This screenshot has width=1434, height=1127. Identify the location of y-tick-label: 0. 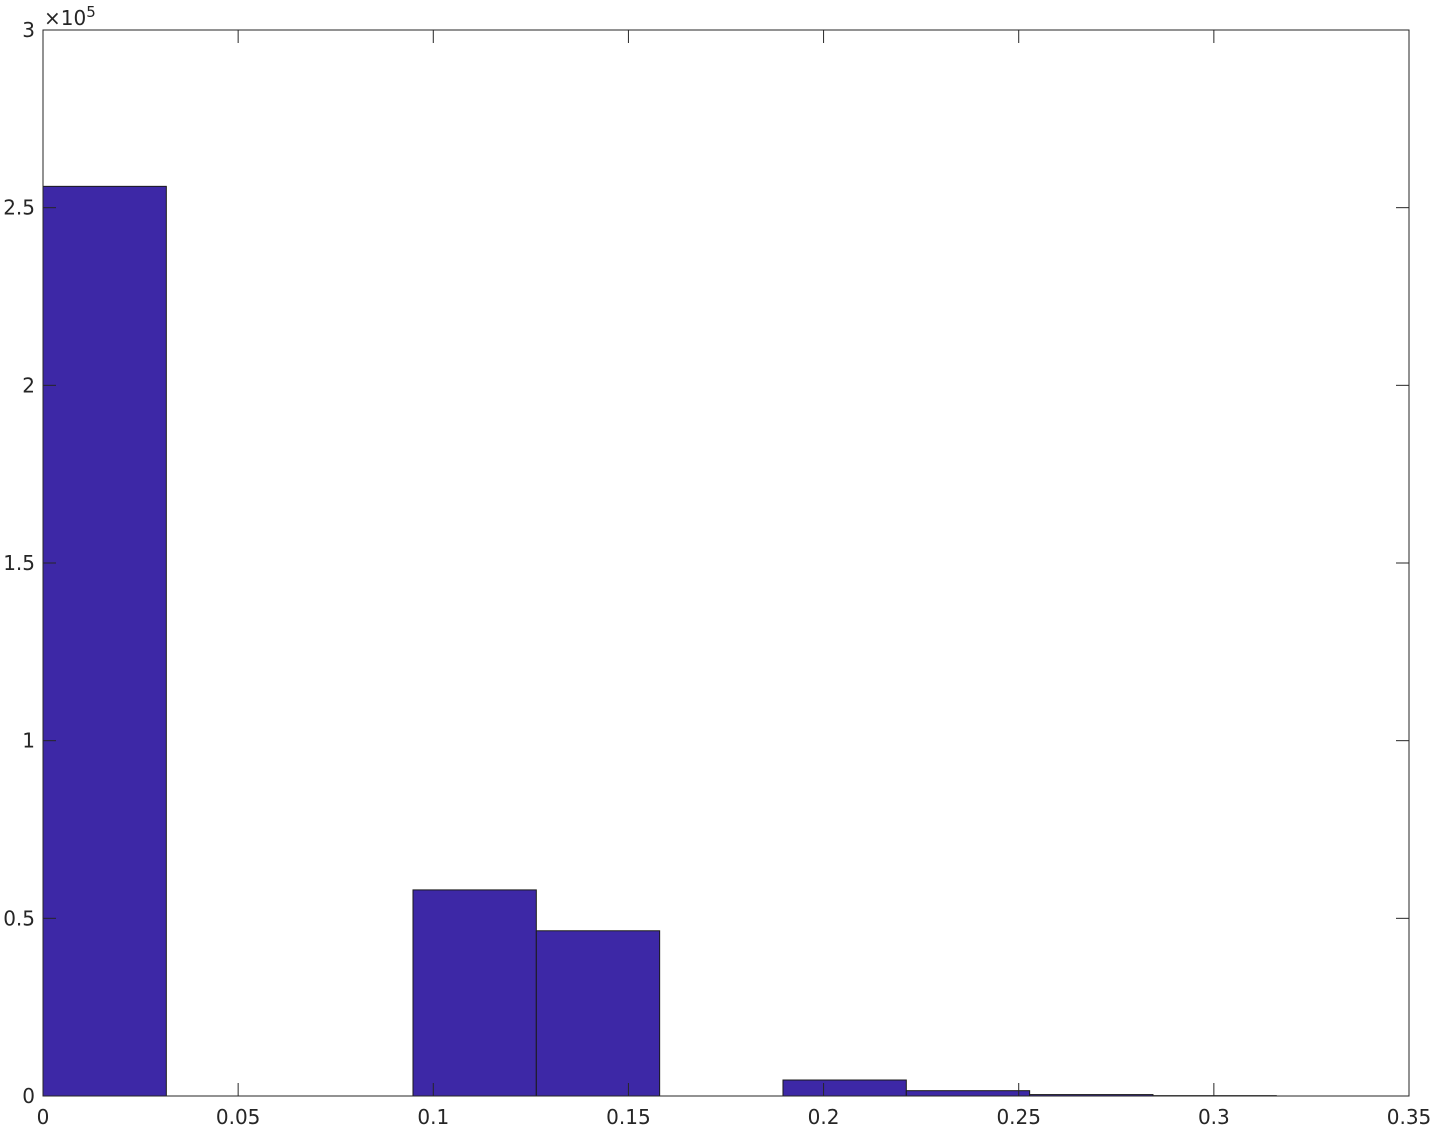
(28, 1096).